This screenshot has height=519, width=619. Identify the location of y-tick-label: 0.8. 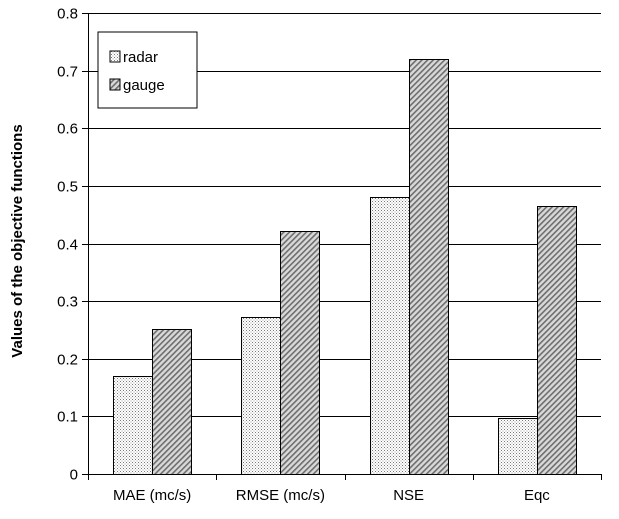
(67, 14).